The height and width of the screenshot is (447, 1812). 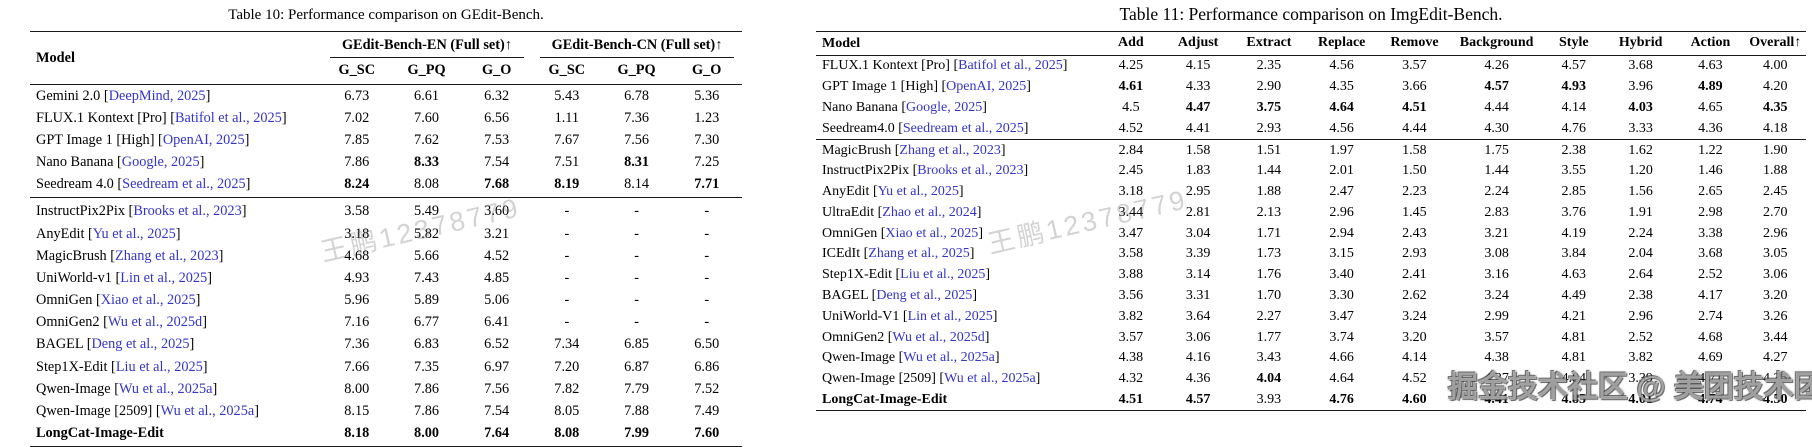 I want to click on score-cell: 1.45, so click(x=1414, y=212).